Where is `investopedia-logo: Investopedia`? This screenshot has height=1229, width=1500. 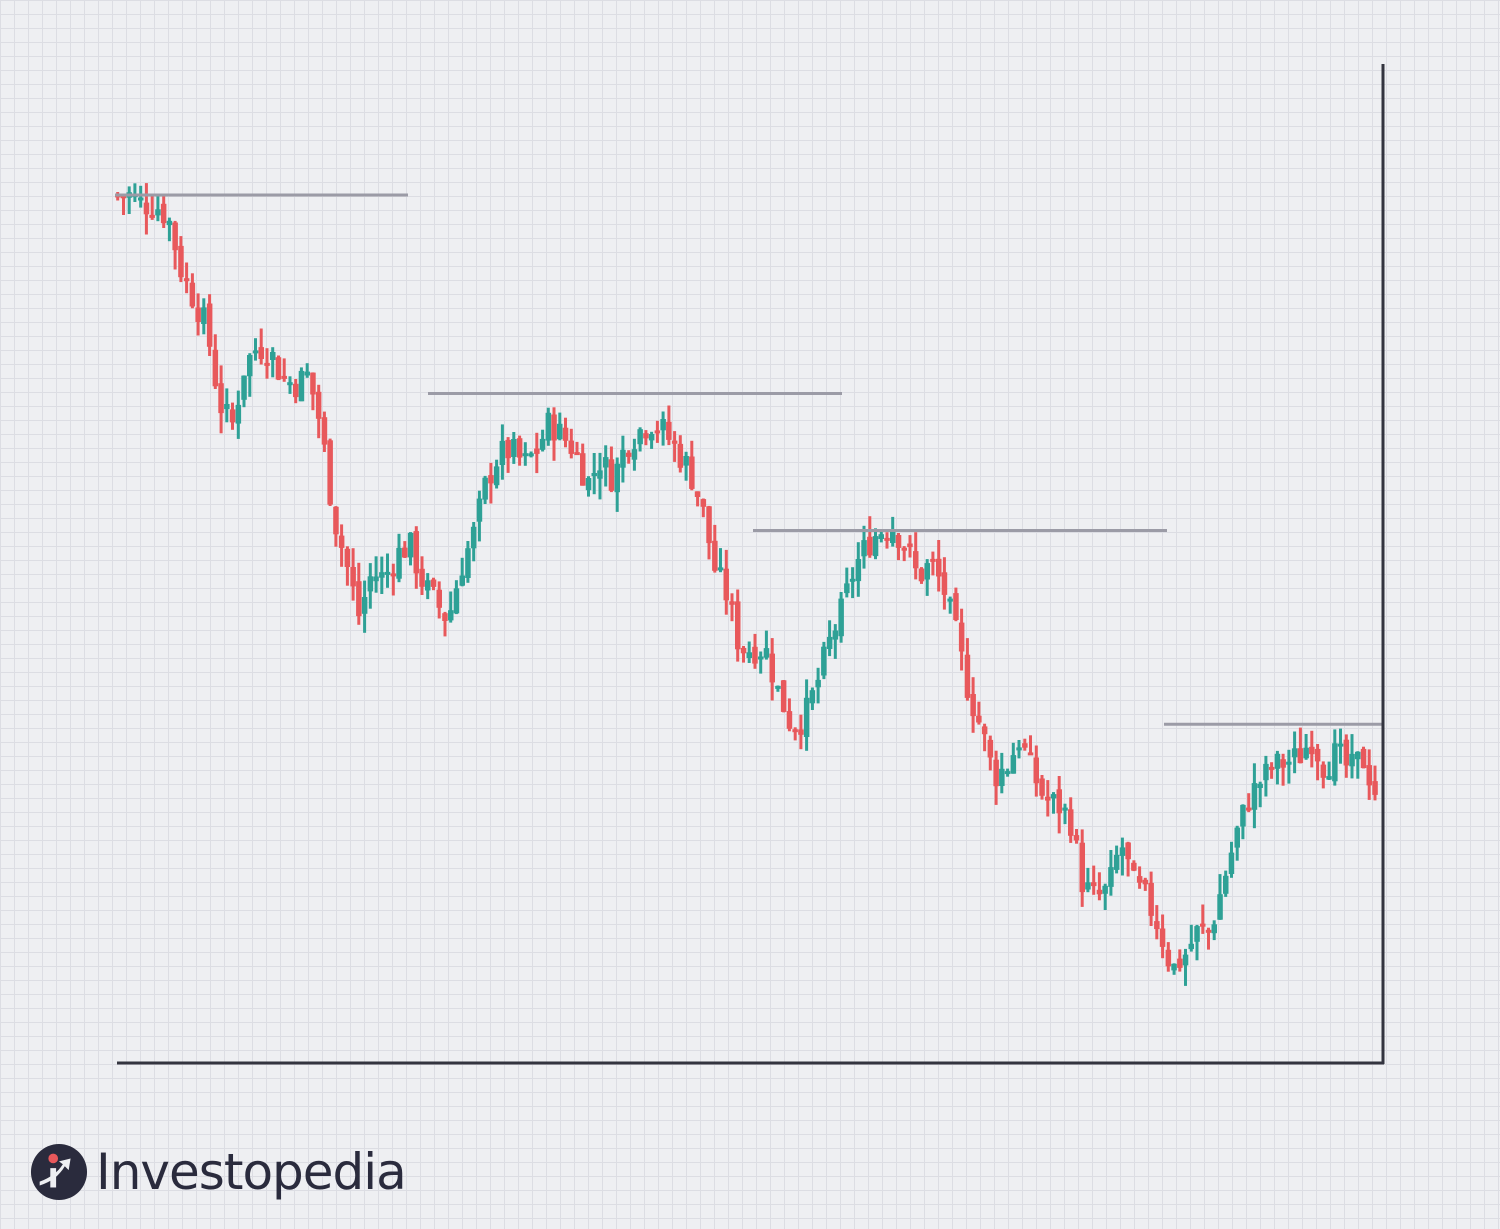 investopedia-logo: Investopedia is located at coordinates (218, 1172).